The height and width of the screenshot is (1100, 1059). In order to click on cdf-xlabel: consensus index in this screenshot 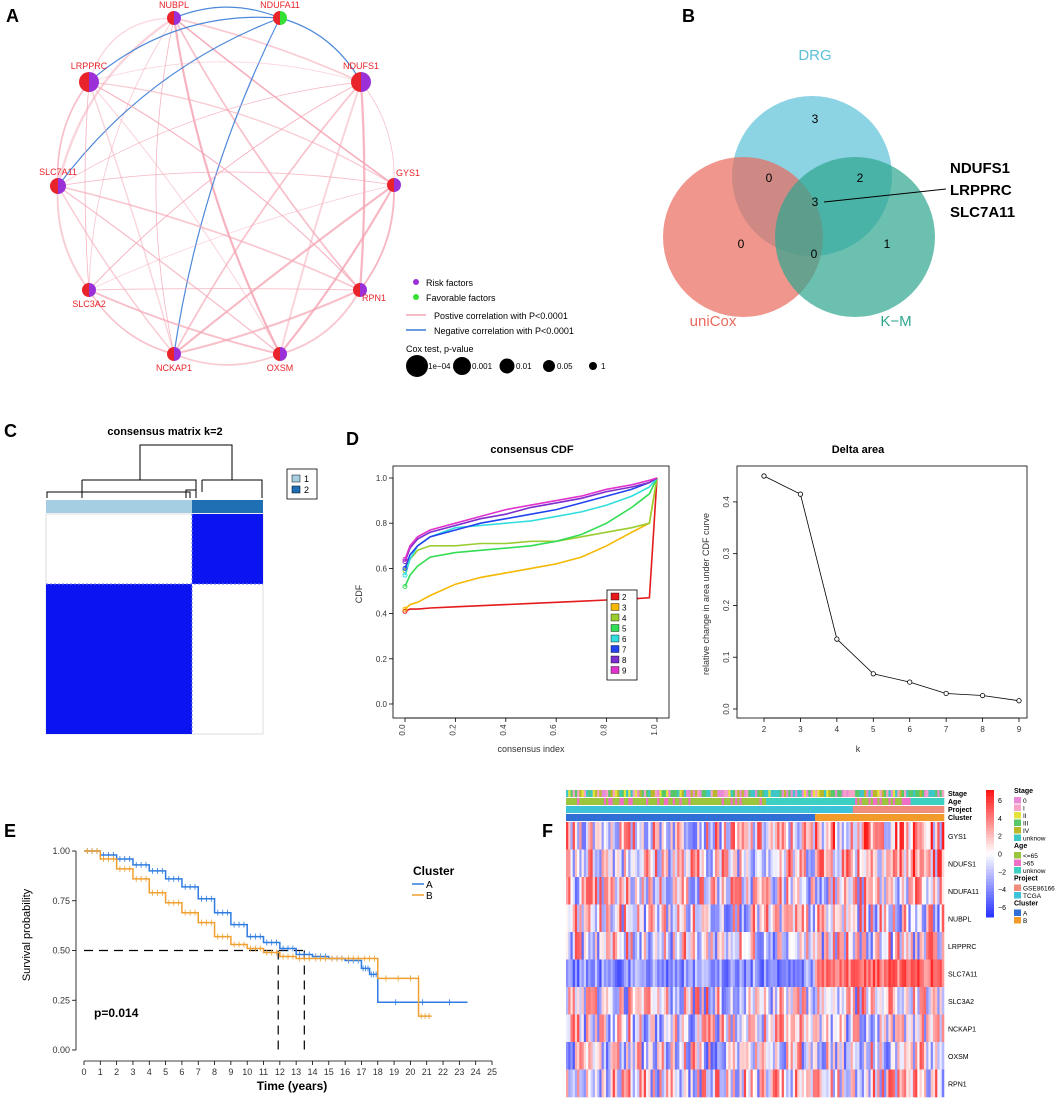, I will do `click(531, 749)`.